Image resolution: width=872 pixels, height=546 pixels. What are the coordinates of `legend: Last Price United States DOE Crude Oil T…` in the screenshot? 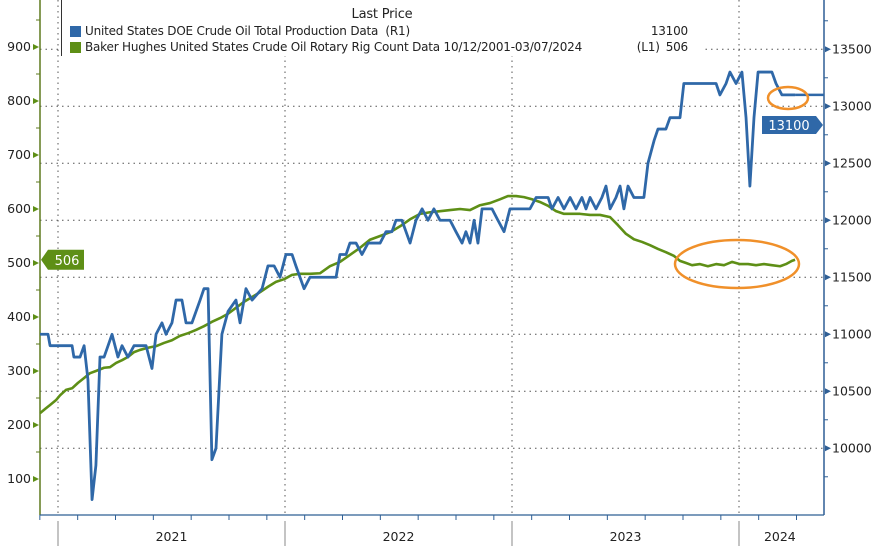 It's located at (381, 28).